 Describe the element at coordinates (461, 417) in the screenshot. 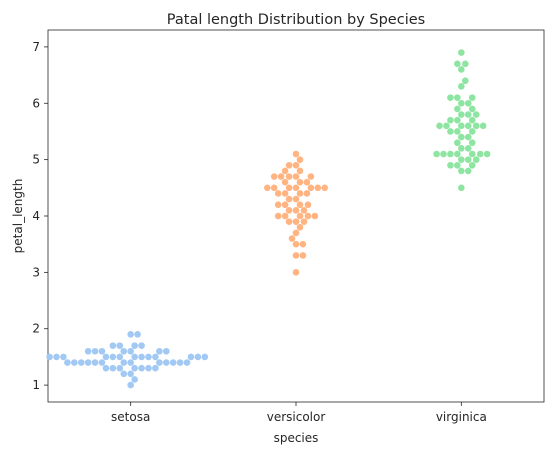

I see `x-tick-label-virginica: virginica` at that location.